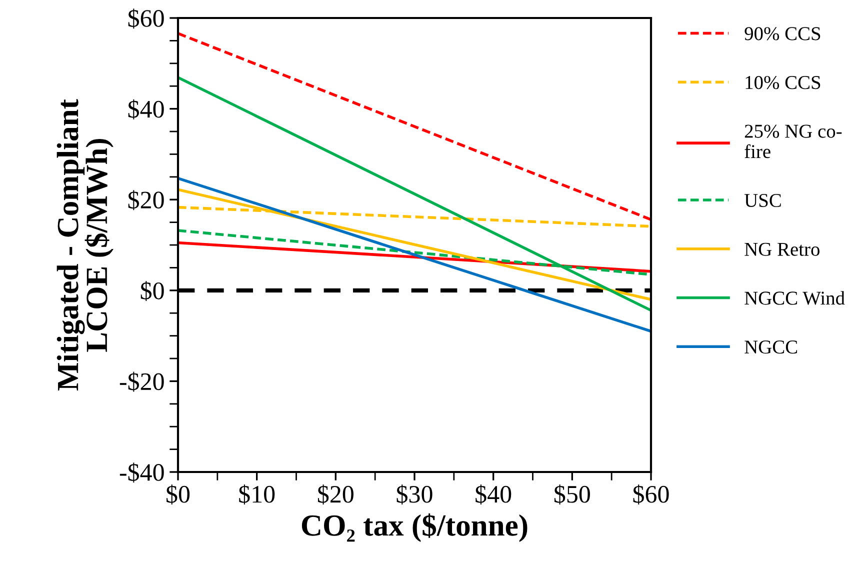 The height and width of the screenshot is (575, 865). Describe the element at coordinates (494, 494) in the screenshot. I see `x-tick-label: $40` at that location.